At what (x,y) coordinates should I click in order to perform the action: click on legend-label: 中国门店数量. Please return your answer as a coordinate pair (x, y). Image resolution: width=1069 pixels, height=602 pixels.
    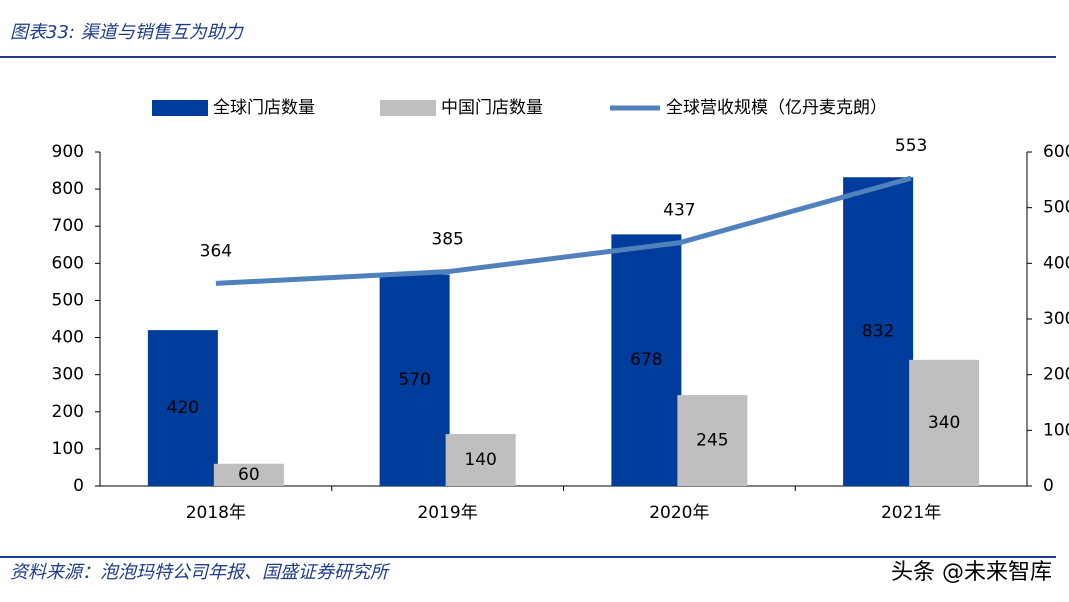
    Looking at the image, I should click on (492, 108).